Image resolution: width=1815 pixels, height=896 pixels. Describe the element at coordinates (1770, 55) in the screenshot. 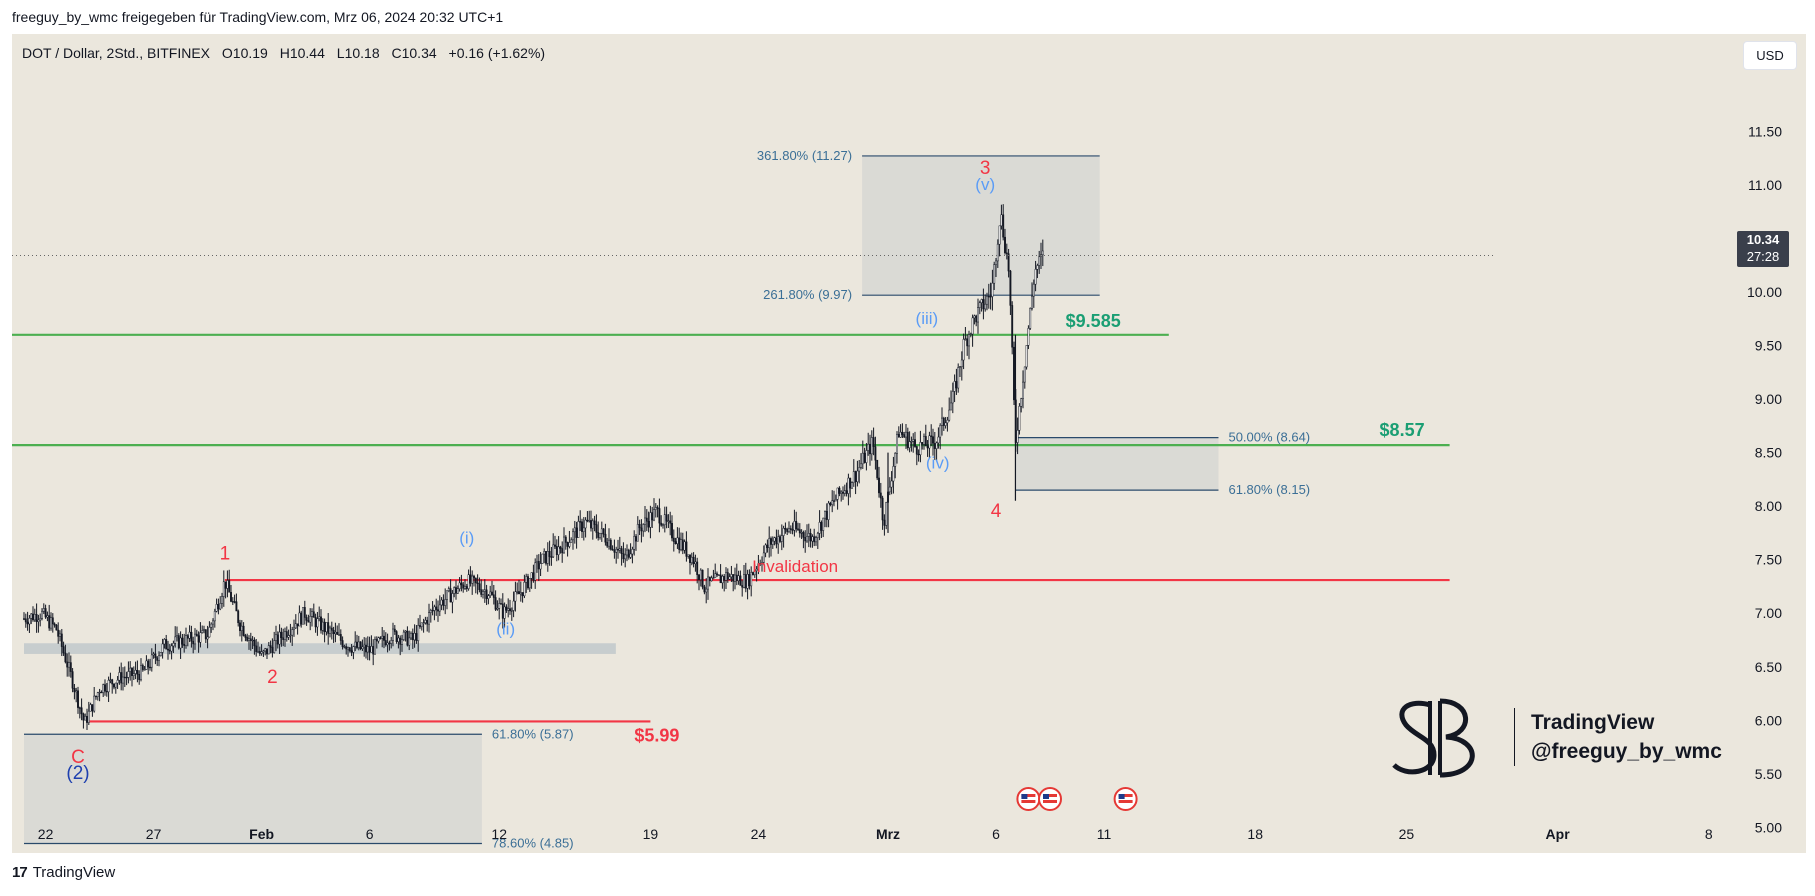

I see `currency-button: USD` at that location.